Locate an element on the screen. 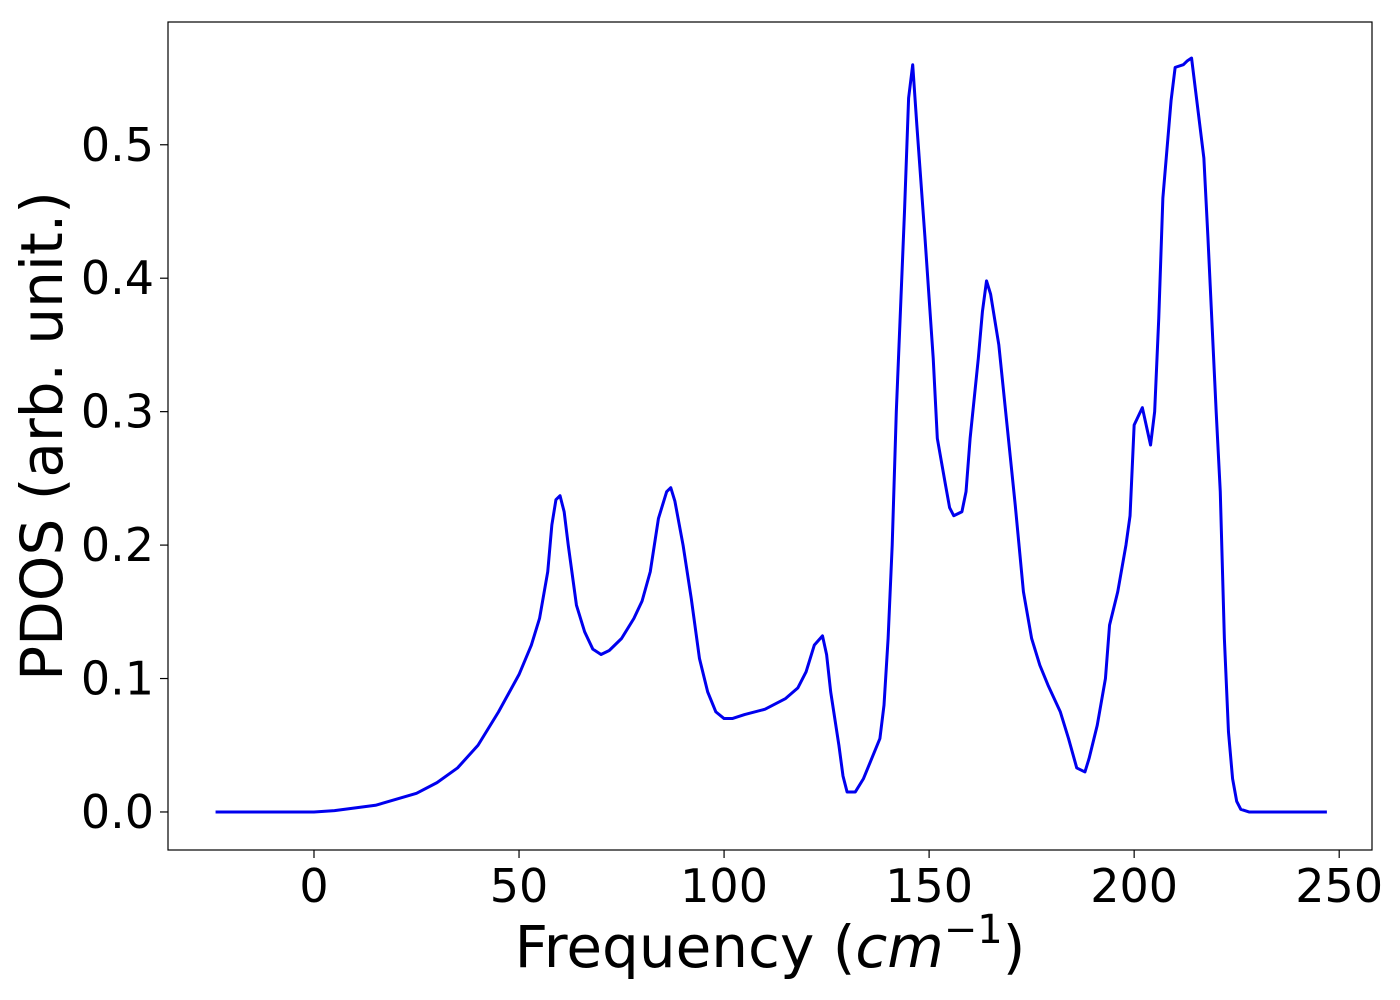 Image resolution: width=1400 pixels, height=1000 pixels. y-tick-label: 0.0 is located at coordinates (117, 812).